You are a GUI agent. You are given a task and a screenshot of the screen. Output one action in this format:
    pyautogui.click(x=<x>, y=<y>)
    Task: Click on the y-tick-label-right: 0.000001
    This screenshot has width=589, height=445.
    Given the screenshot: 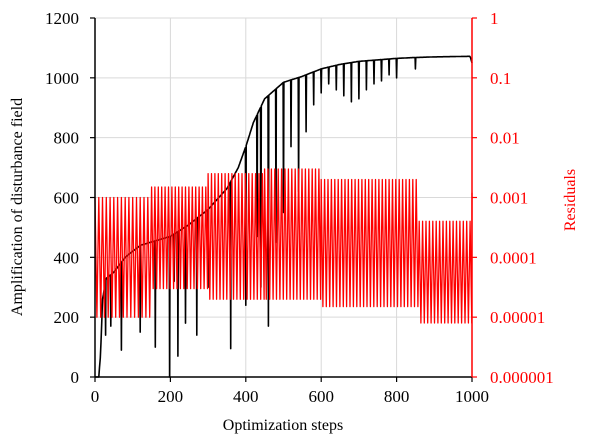 What is the action you would take?
    pyautogui.click(x=522, y=377)
    